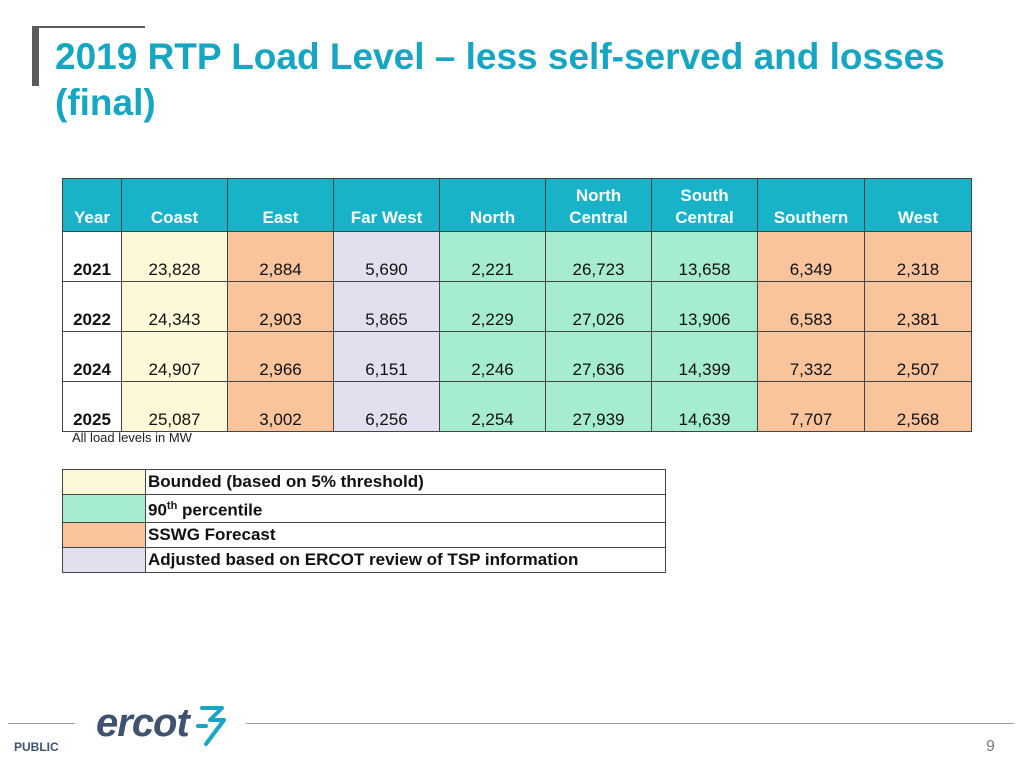  What do you see at coordinates (918, 356) in the screenshot?
I see `cell-west: 2,507` at bounding box center [918, 356].